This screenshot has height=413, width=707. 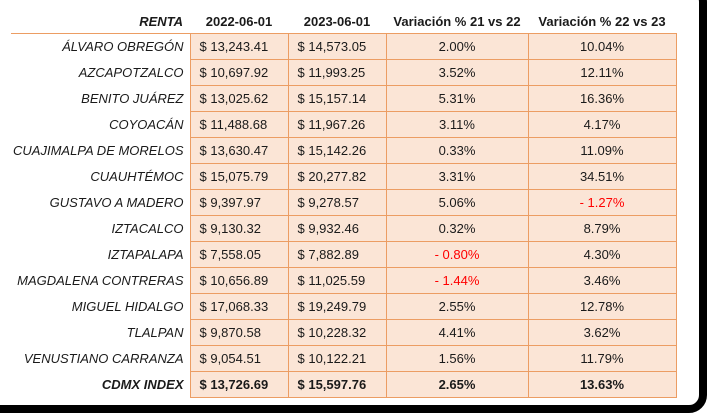 I want to click on rent-2023-value: $ 15,157.14, so click(x=337, y=98).